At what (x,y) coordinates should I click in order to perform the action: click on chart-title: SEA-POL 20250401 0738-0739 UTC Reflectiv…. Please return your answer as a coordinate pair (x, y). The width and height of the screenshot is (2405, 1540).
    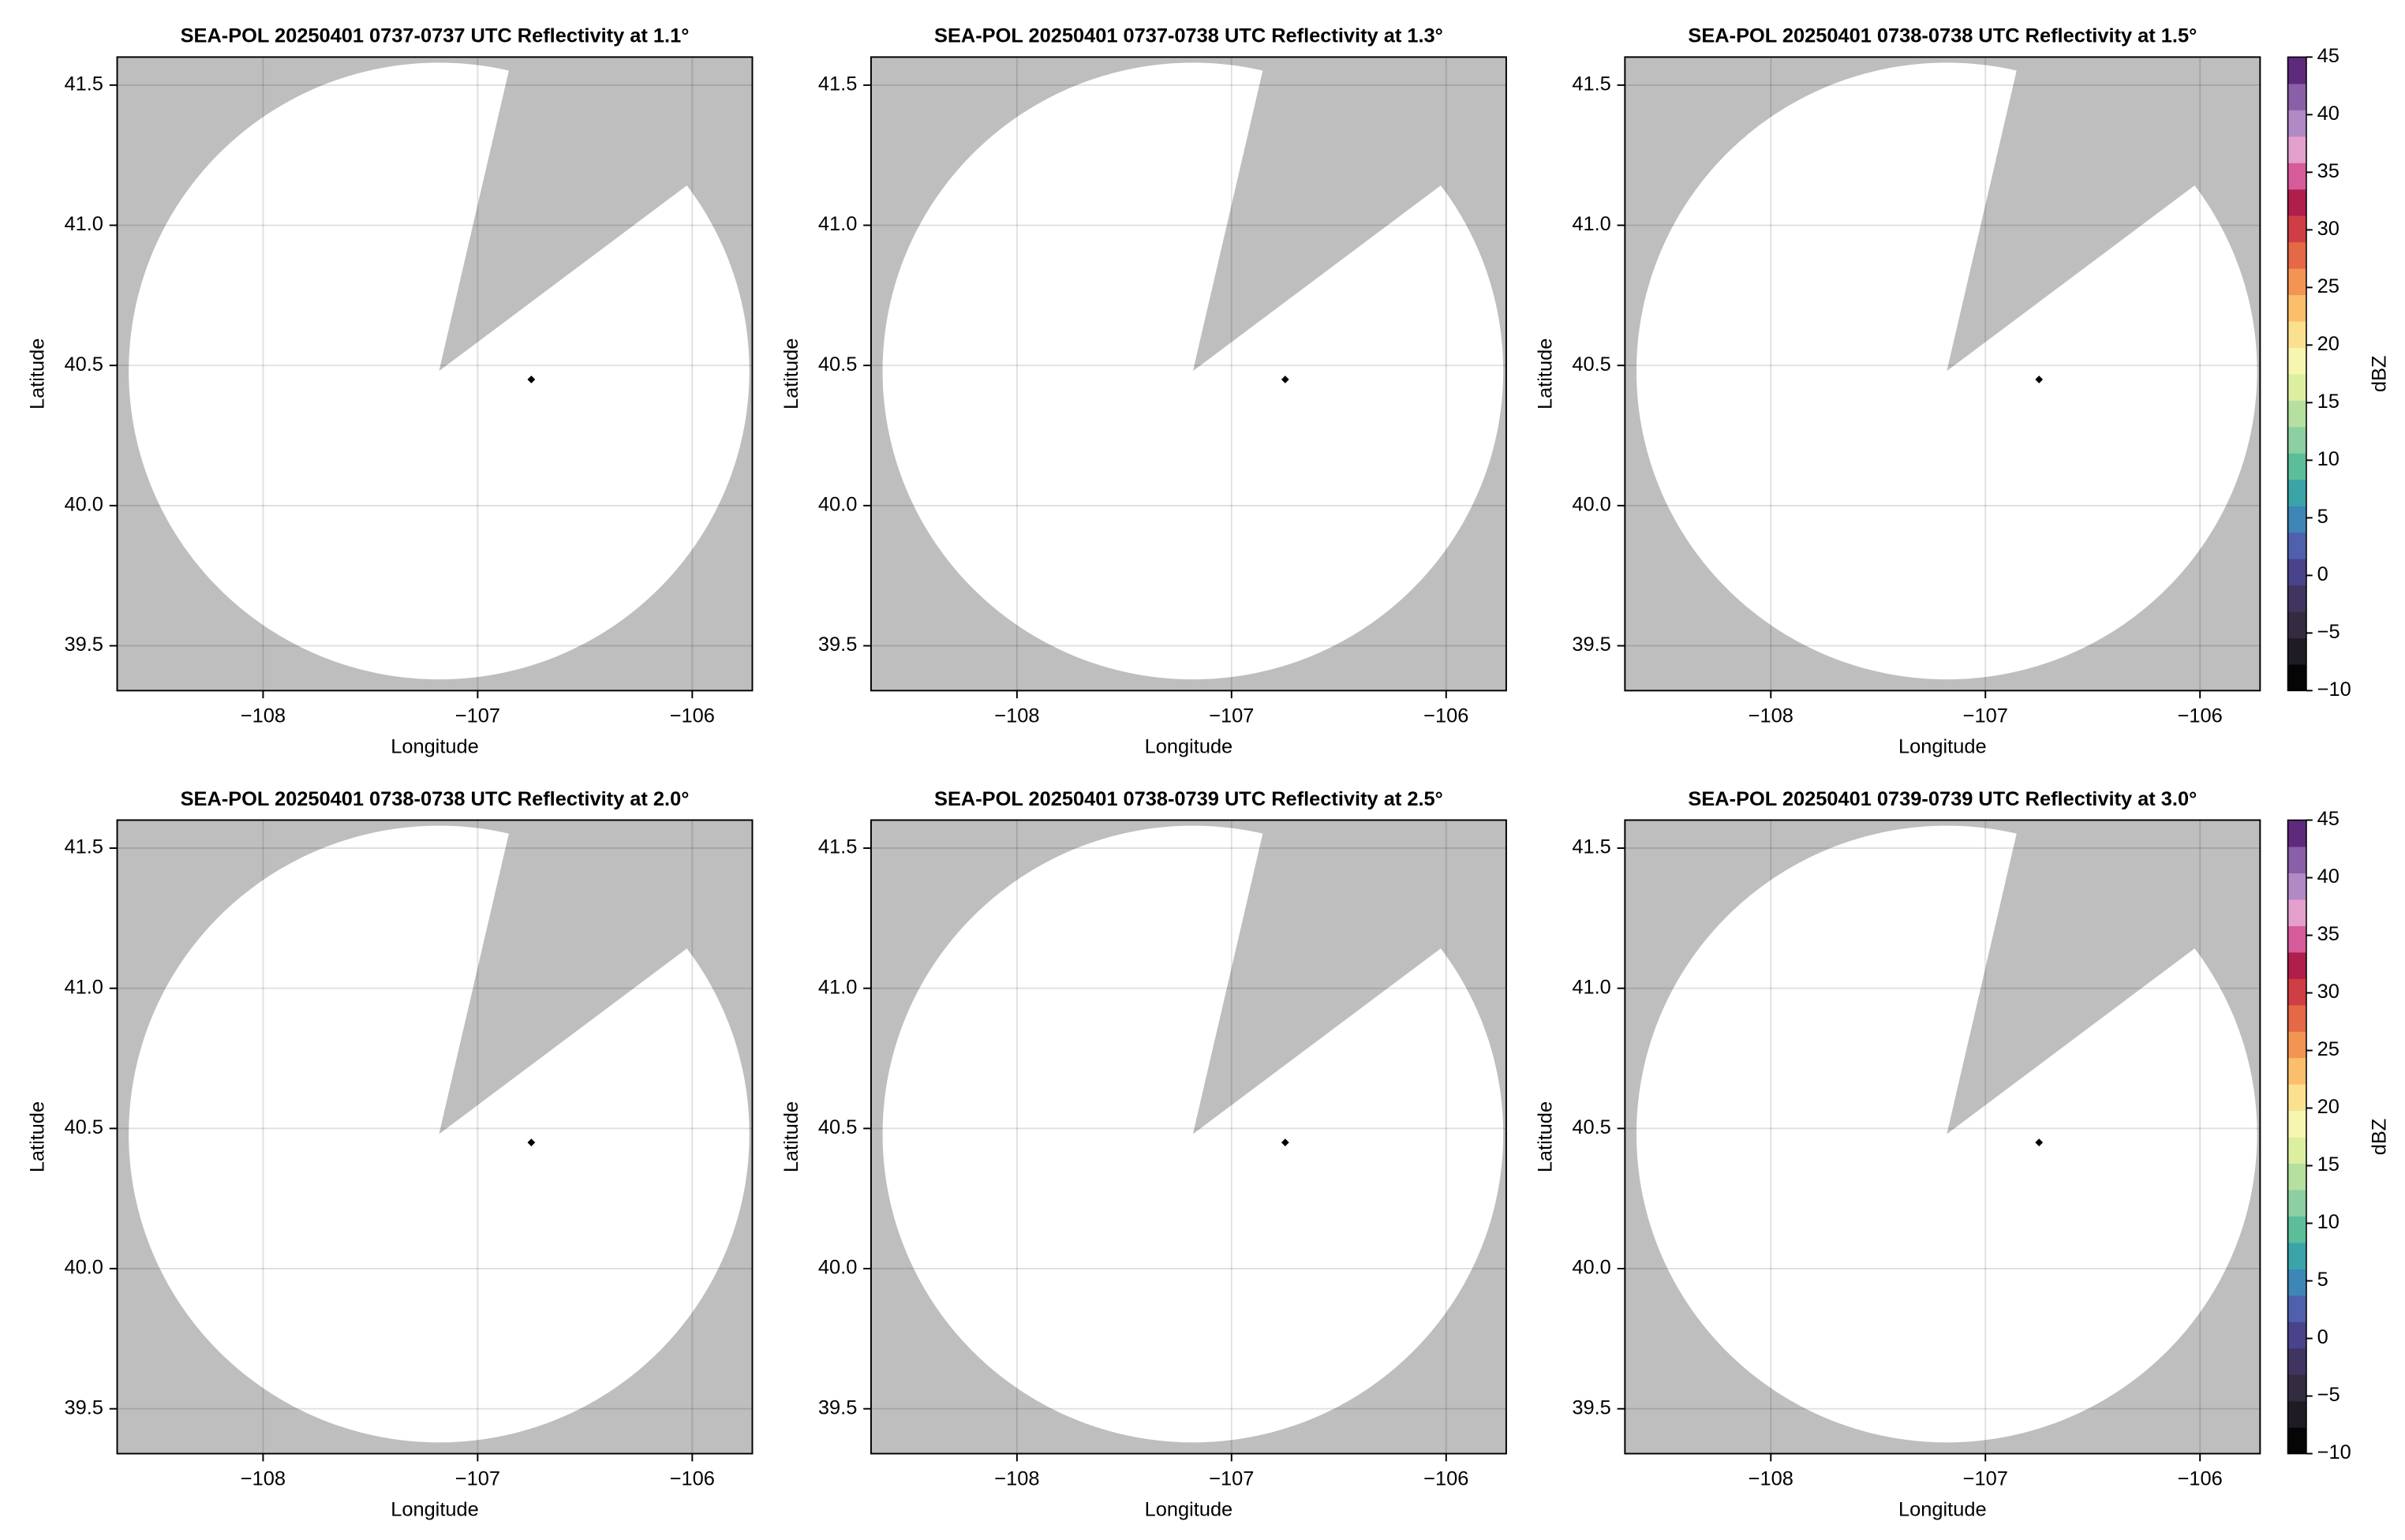
    Looking at the image, I should click on (1188, 799).